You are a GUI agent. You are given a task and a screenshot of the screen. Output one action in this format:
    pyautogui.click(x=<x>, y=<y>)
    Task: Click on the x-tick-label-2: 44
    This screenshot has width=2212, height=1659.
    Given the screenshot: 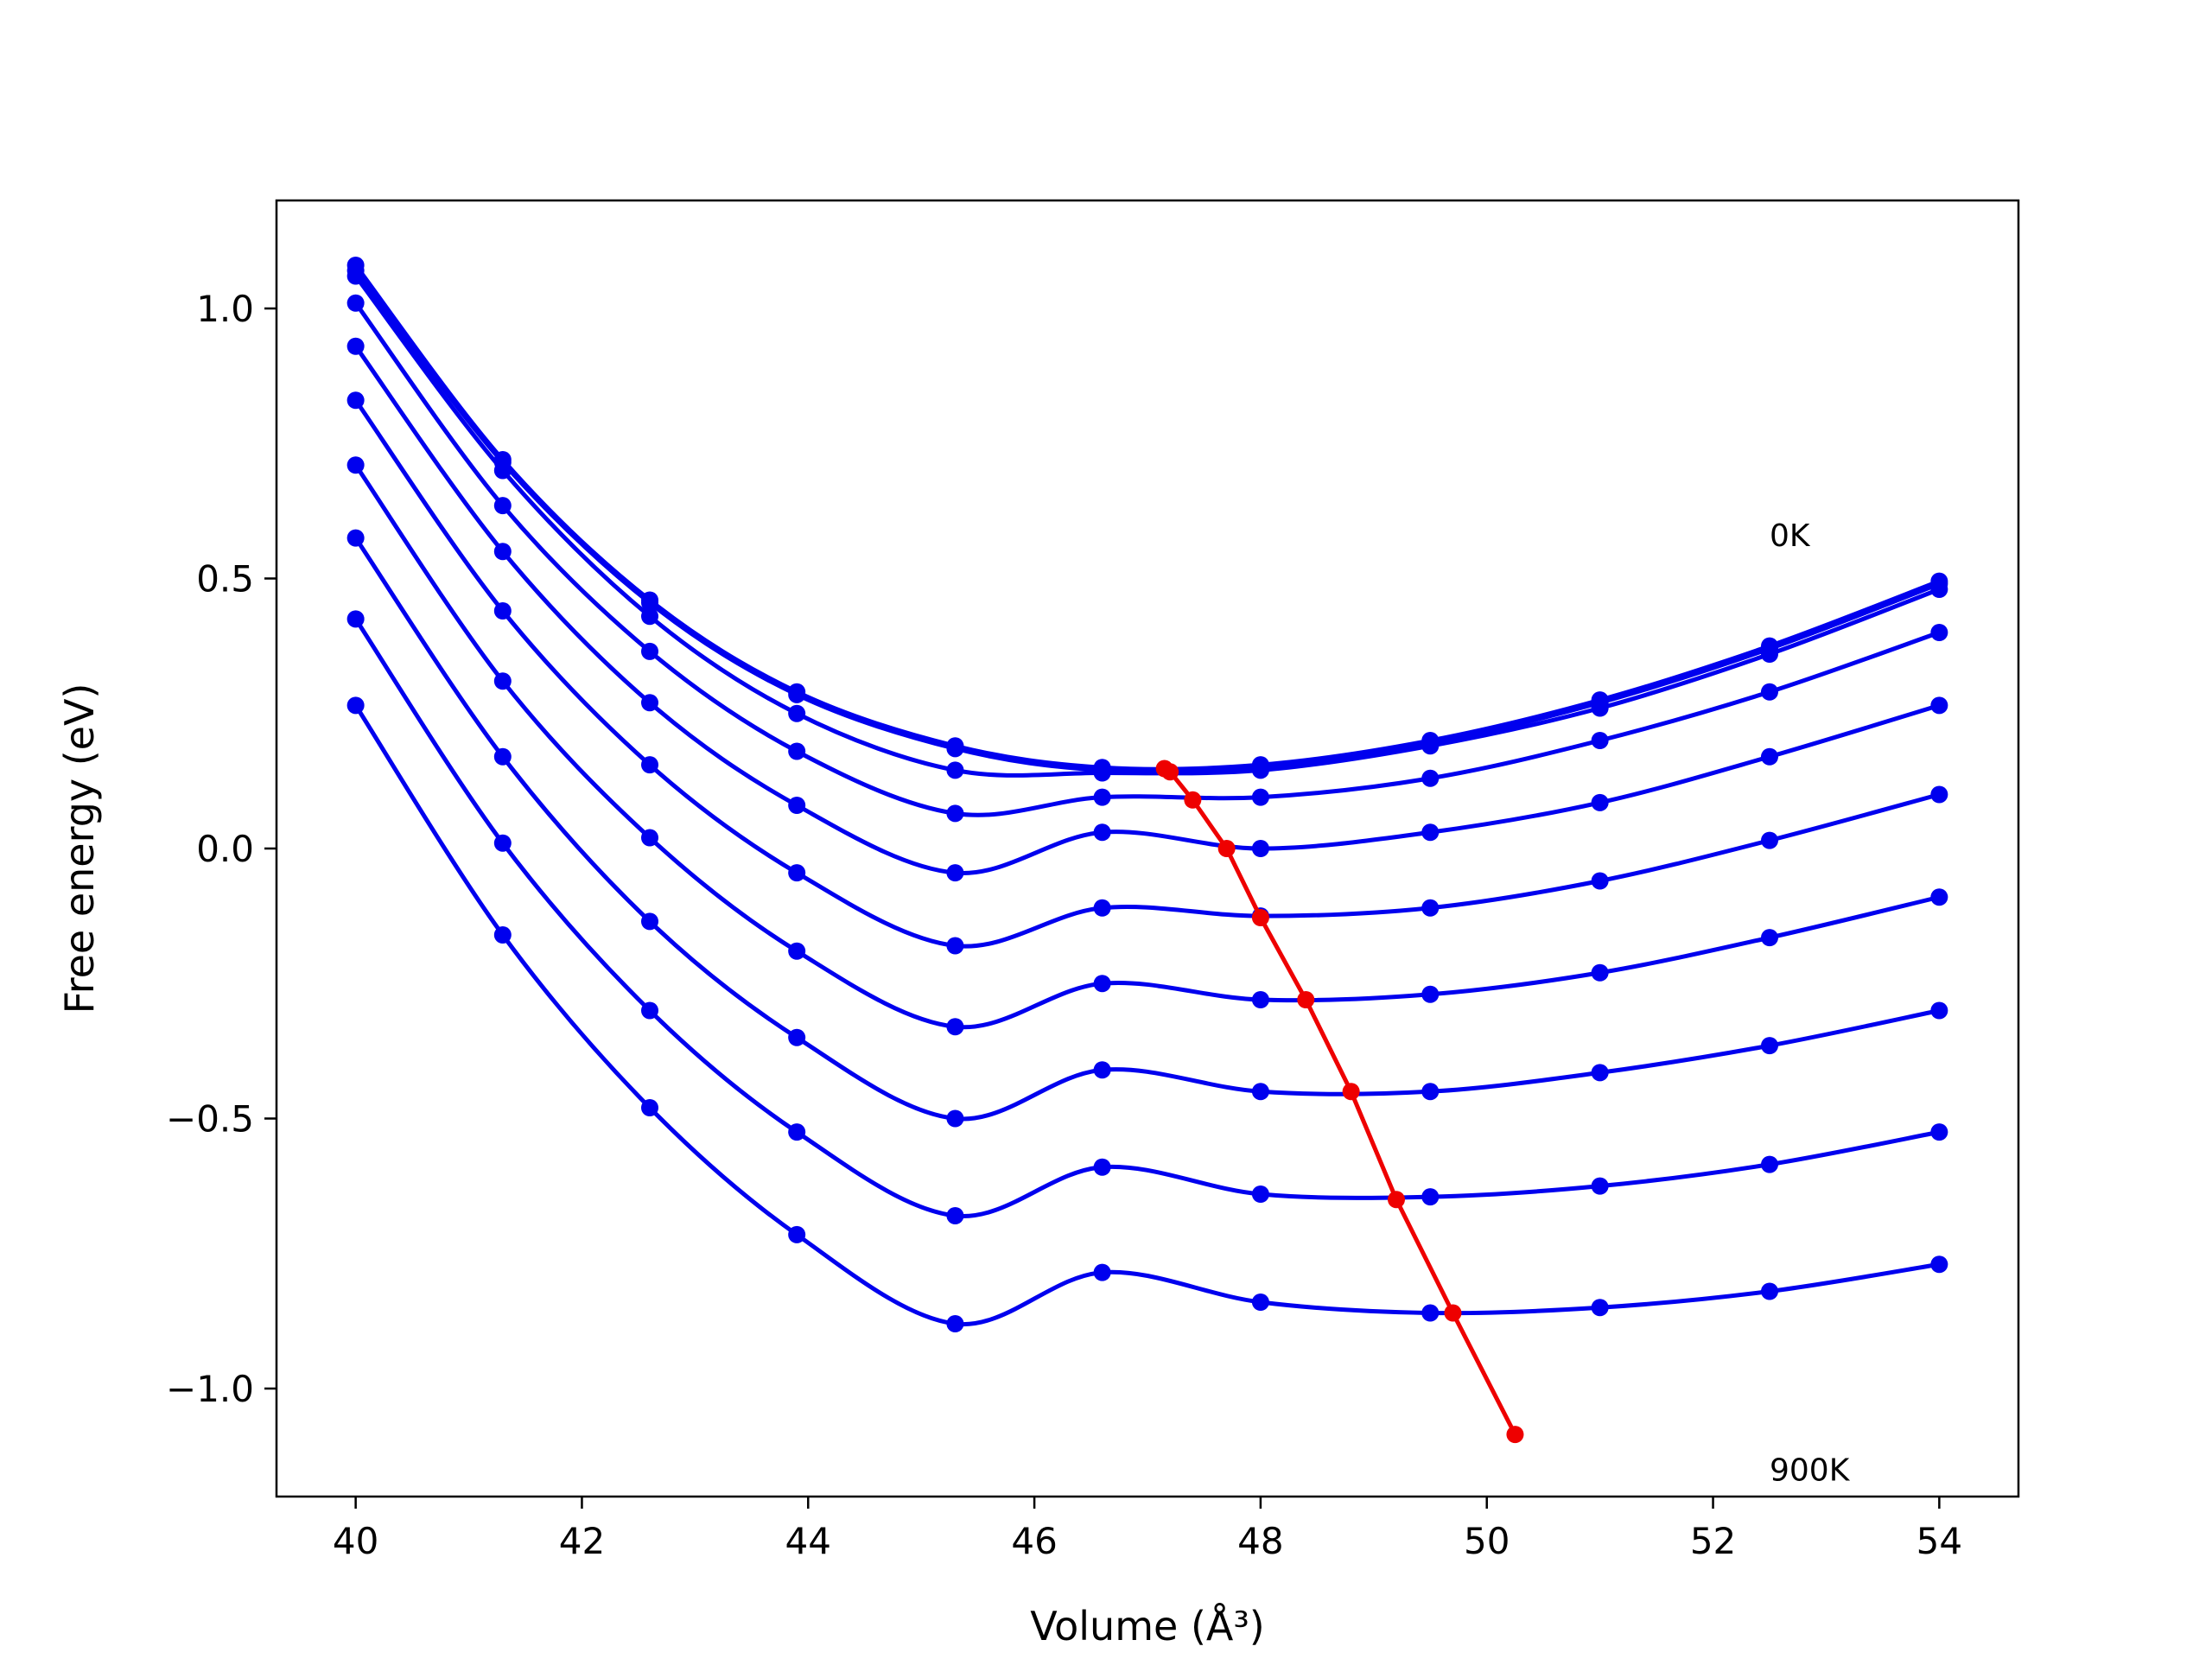 What is the action you would take?
    pyautogui.click(x=808, y=1541)
    